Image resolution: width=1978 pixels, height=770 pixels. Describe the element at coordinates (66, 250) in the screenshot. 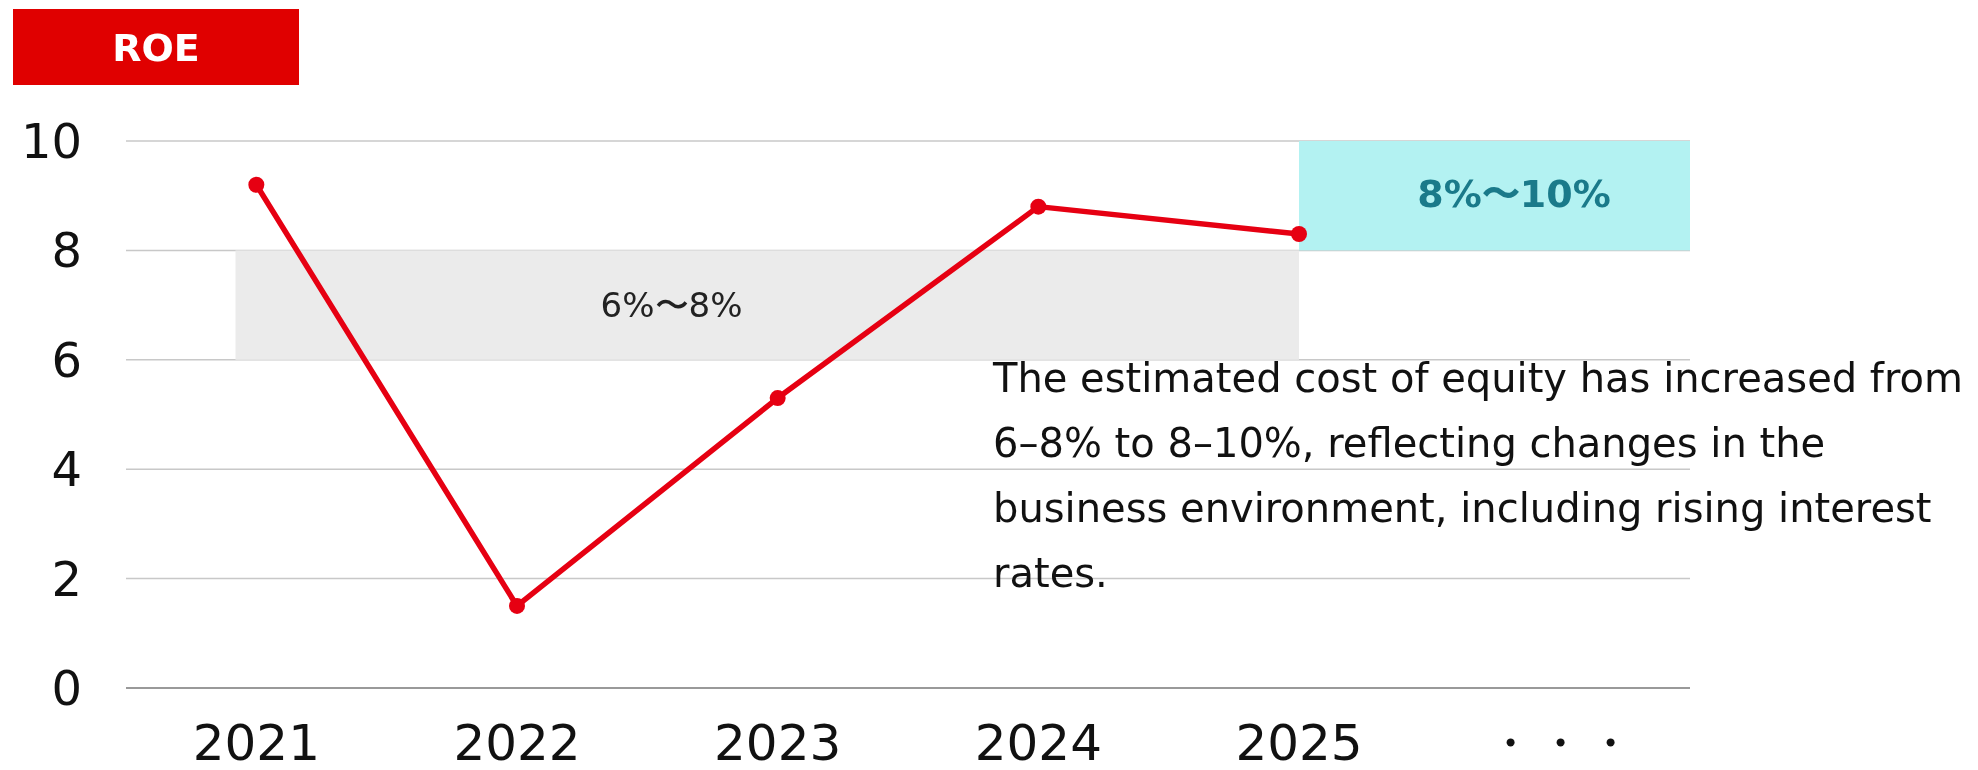

I see `y-tick-label: 8` at that location.